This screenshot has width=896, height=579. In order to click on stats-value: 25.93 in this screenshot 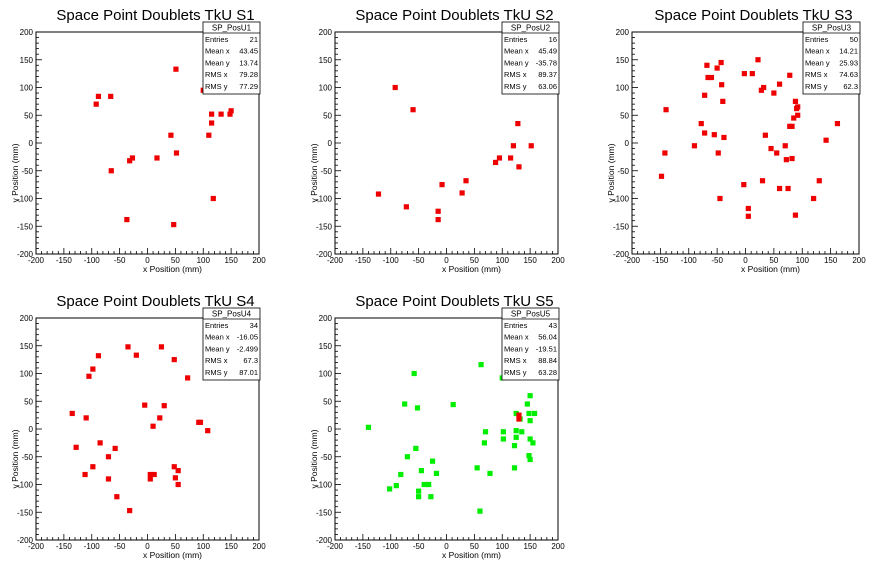, I will do `click(848, 62)`.